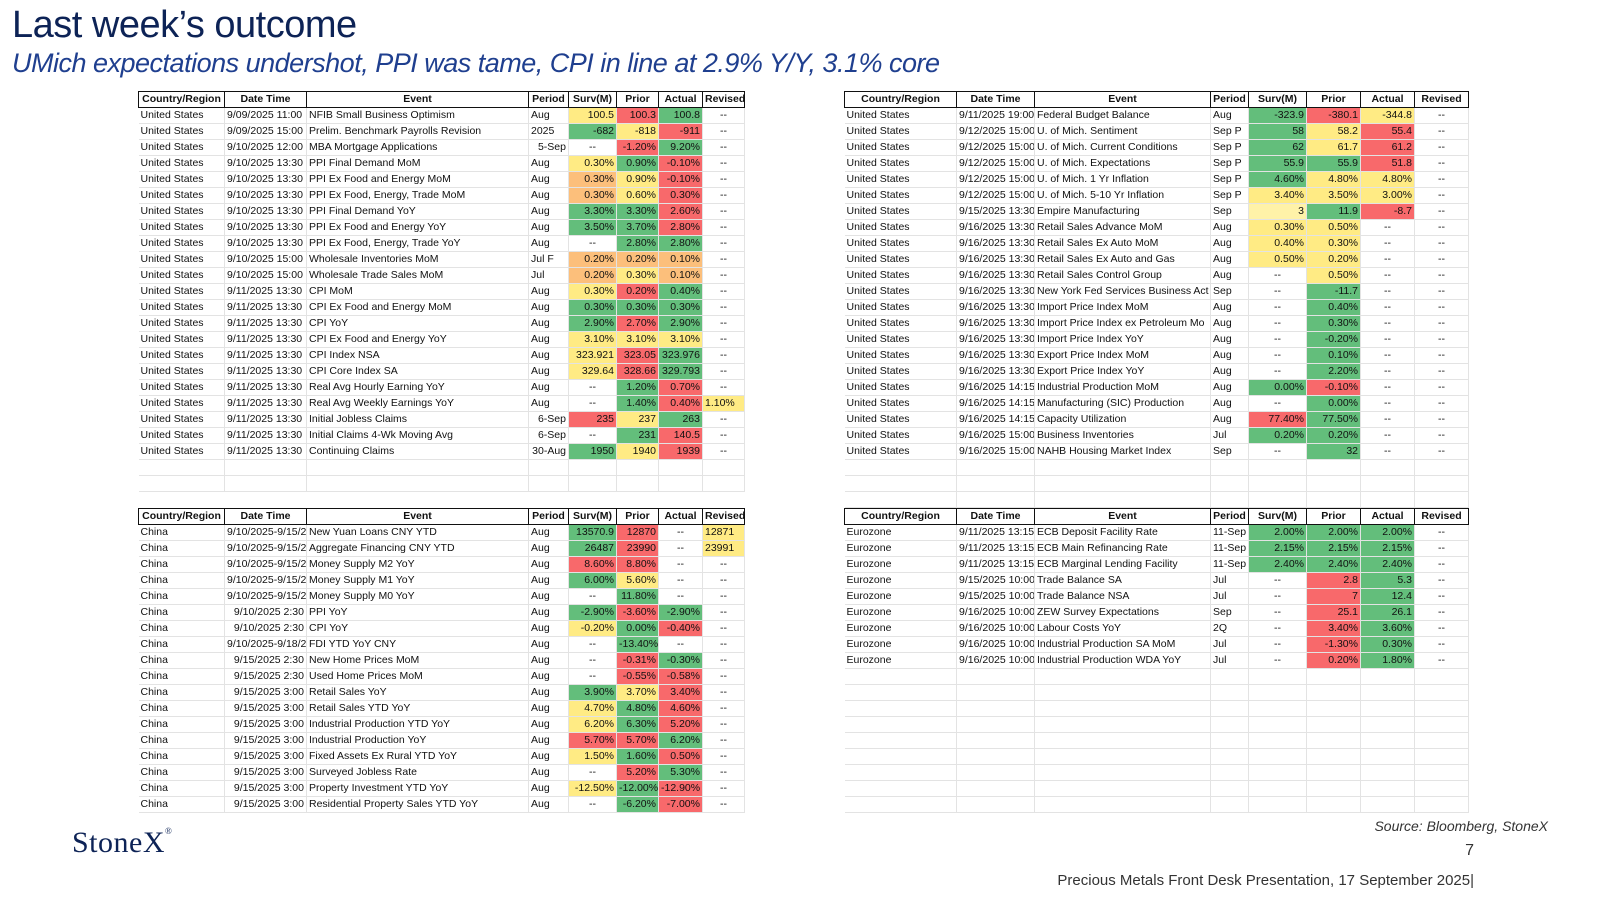 The height and width of the screenshot is (900, 1600). I want to click on table-cell: 9/16/2025 13:30, so click(995, 355).